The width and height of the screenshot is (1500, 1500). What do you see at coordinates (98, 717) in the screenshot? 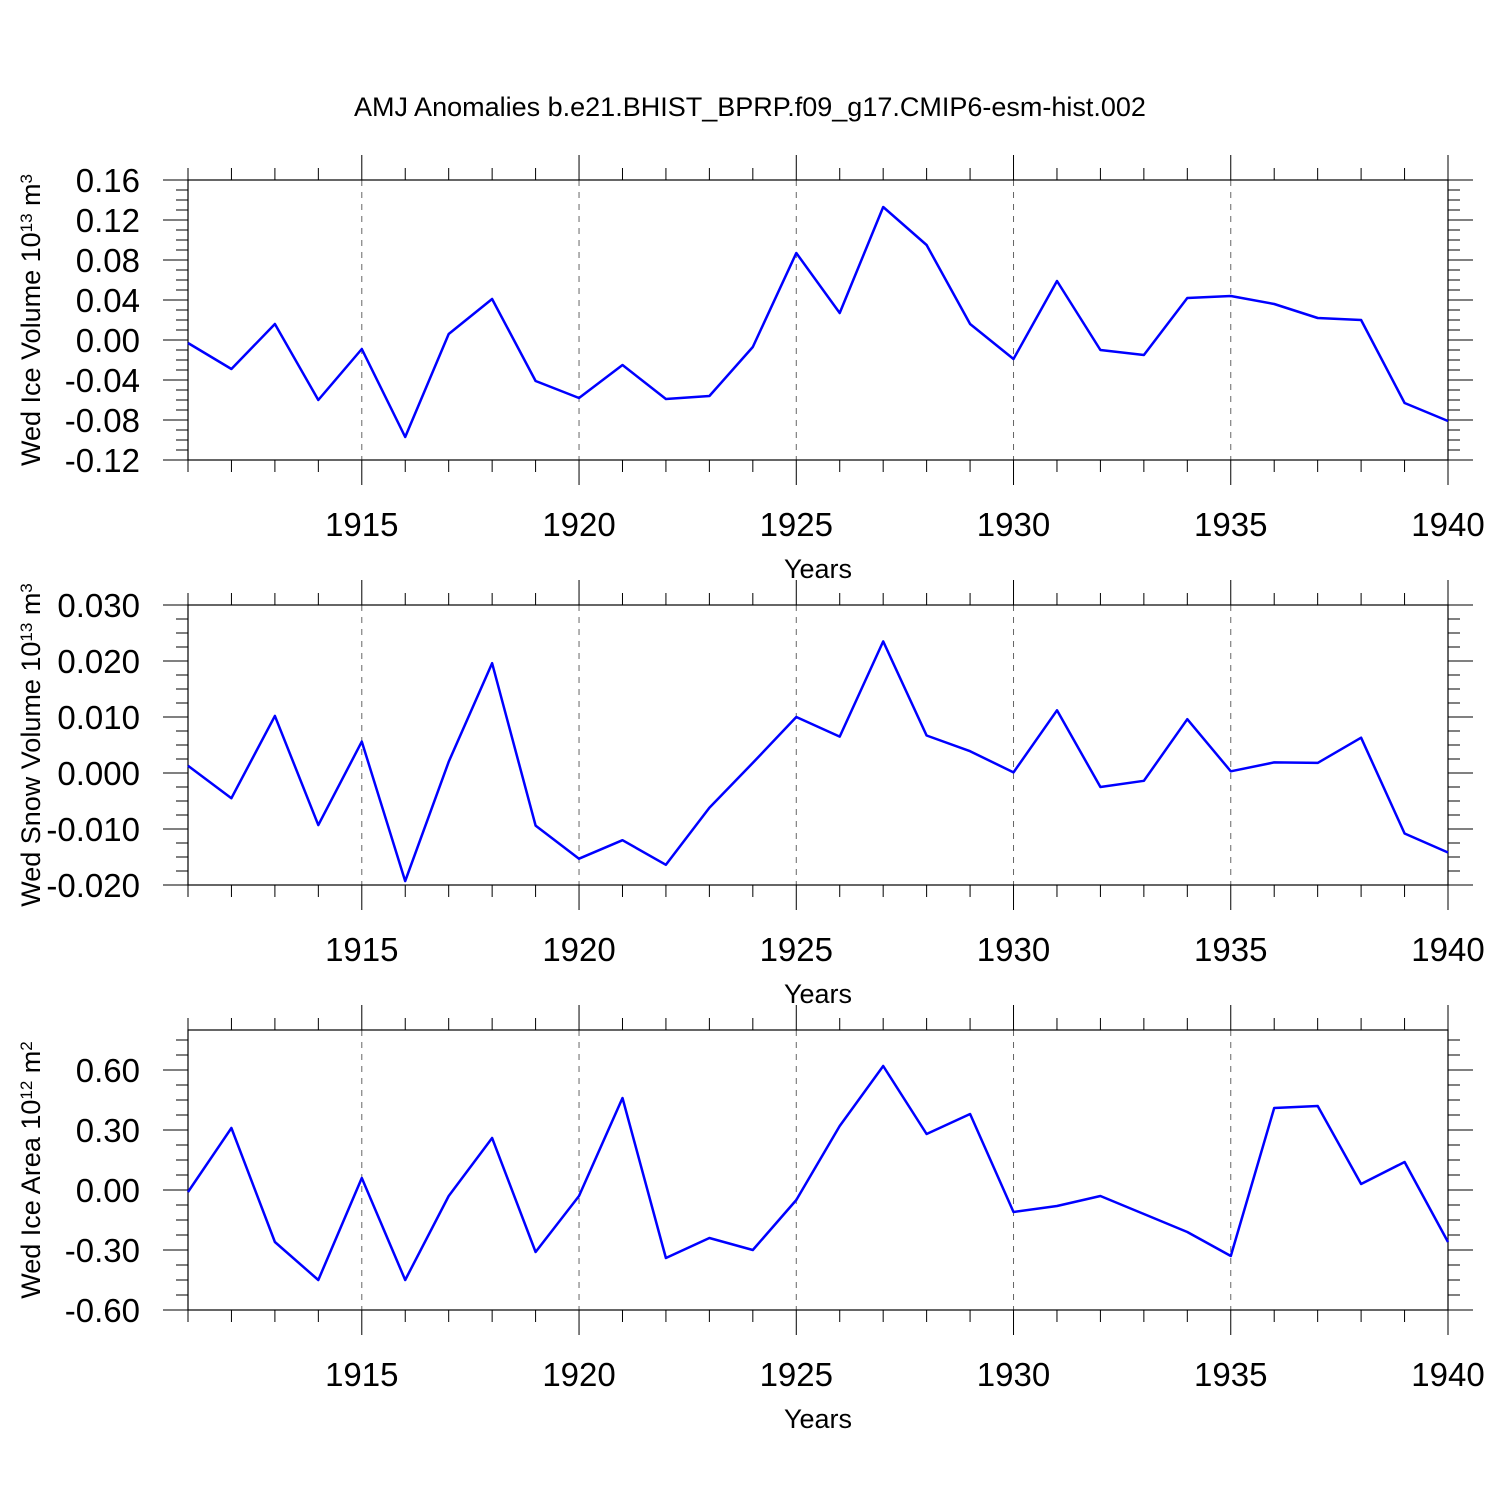
I see `y-tick-label: 0.010` at bounding box center [98, 717].